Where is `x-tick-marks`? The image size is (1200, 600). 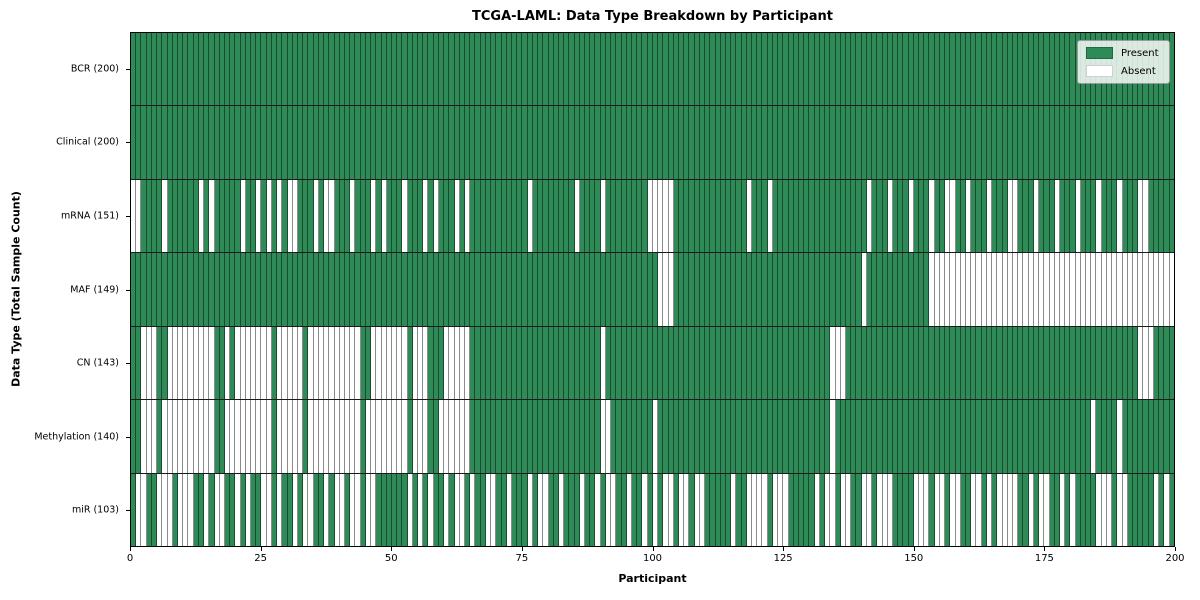 x-tick-marks is located at coordinates (653, 549).